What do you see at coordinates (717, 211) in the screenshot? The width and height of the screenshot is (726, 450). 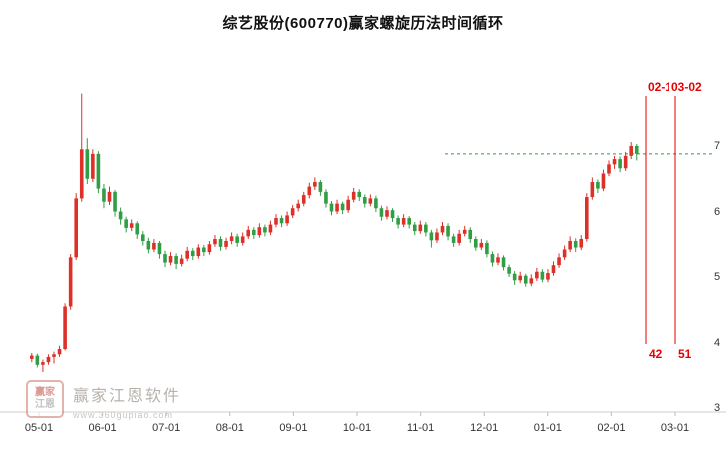 I see `y-axis-label: 6` at bounding box center [717, 211].